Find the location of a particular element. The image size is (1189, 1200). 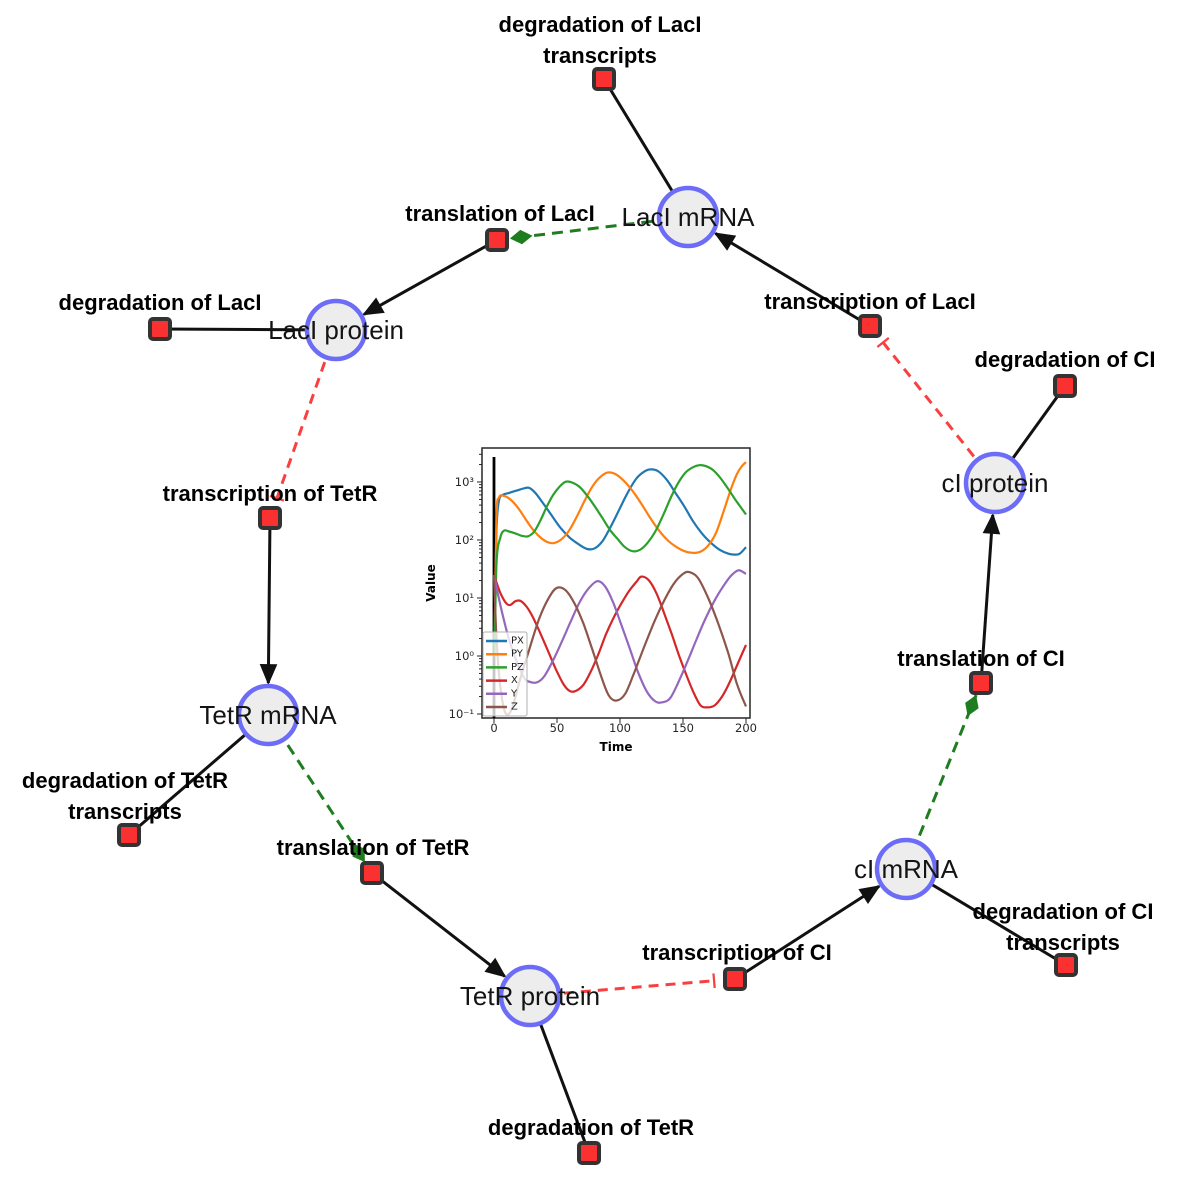

legend-item-Y: Y is located at coordinates (514, 693).